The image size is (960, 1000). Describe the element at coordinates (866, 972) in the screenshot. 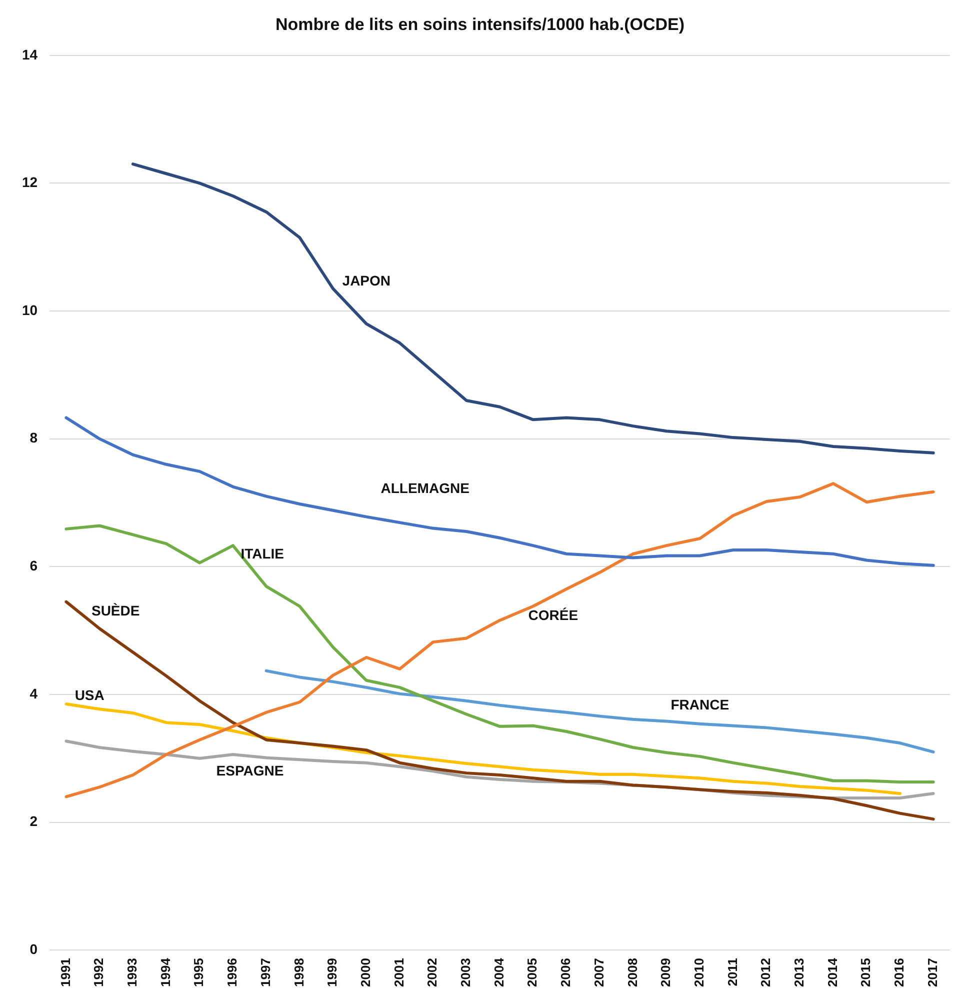

I see `x-tick-label: 2015` at that location.